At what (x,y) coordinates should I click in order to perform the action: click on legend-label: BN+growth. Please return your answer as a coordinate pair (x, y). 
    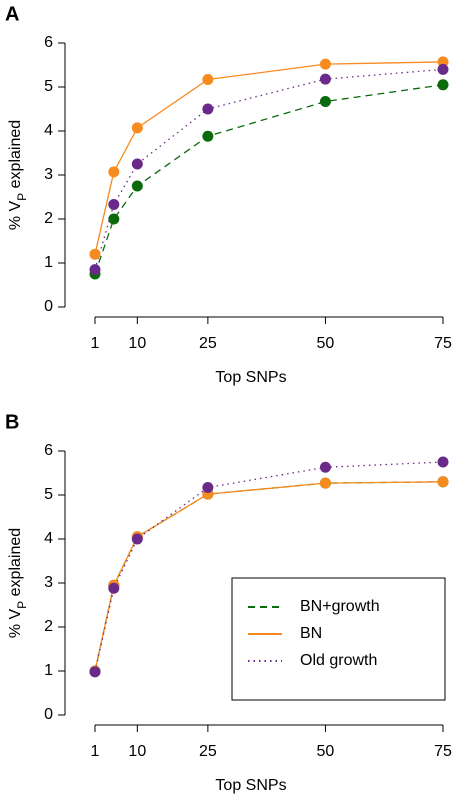
    Looking at the image, I should click on (340, 606).